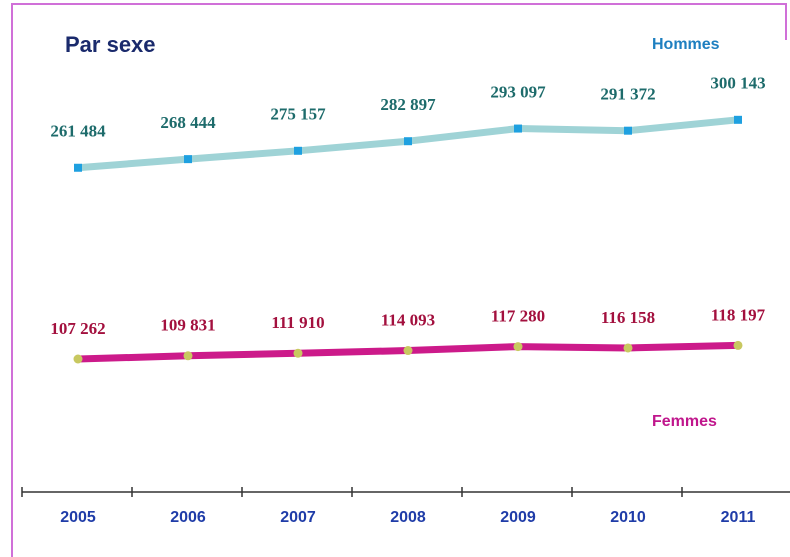 The image size is (790, 557). What do you see at coordinates (738, 314) in the screenshot?
I see `data-label: 118 197` at bounding box center [738, 314].